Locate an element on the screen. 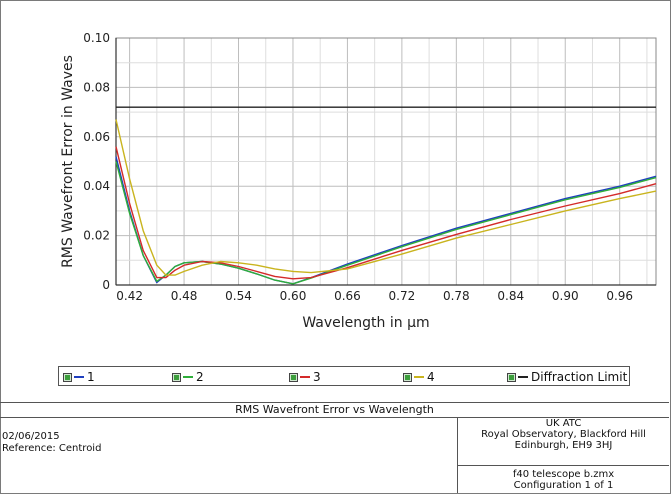  y-tick-label: 0.08 is located at coordinates (96, 87).